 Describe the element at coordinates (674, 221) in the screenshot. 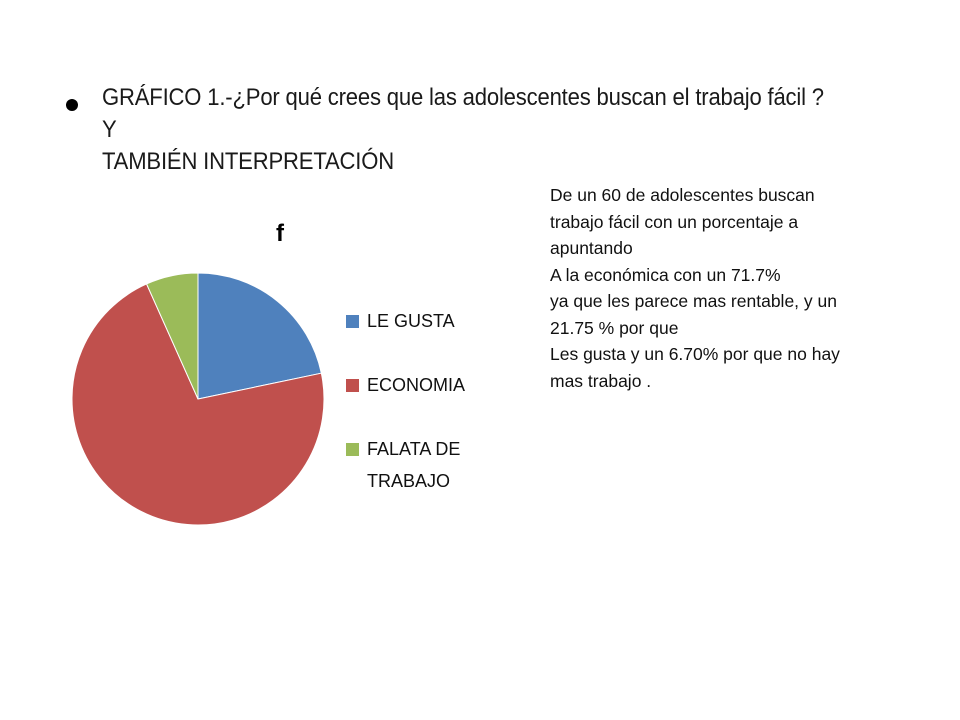

I see `interpretation-line: trabajo fácil con un porcentaje a` at that location.